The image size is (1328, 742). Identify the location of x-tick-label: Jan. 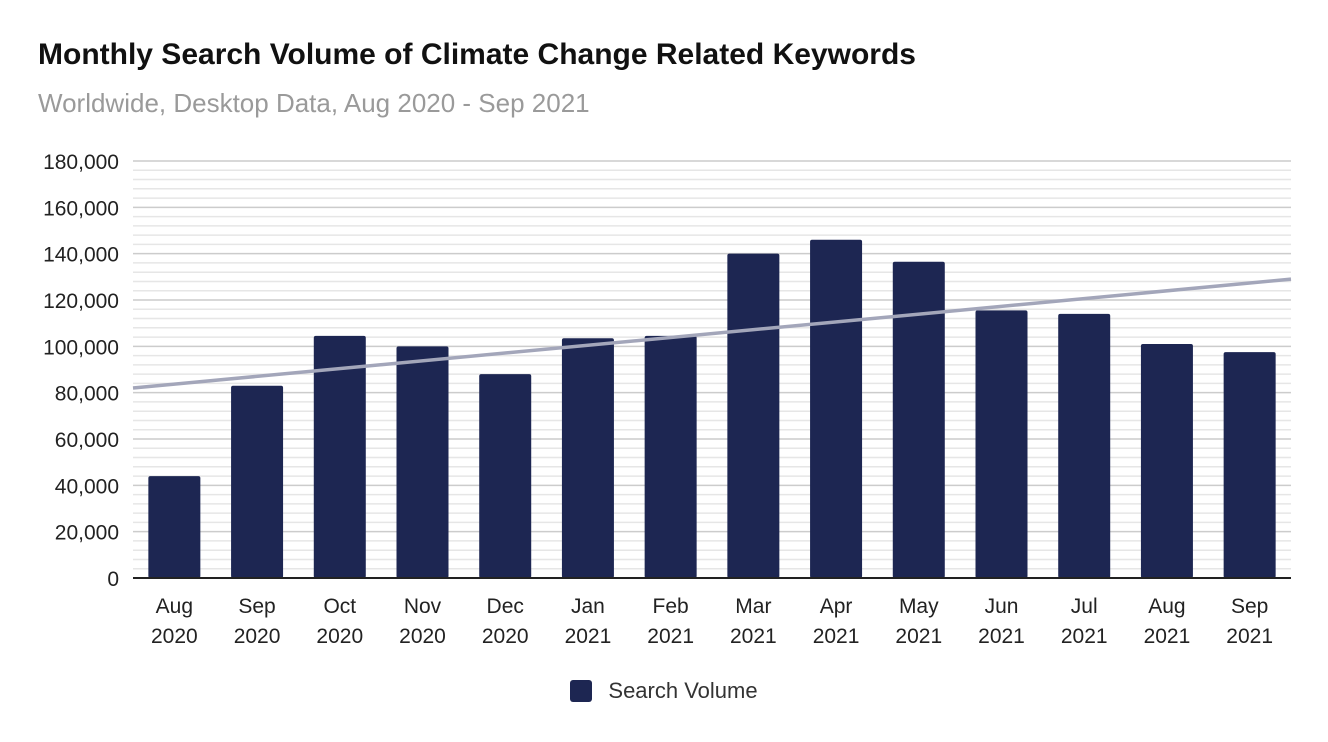
(588, 606).